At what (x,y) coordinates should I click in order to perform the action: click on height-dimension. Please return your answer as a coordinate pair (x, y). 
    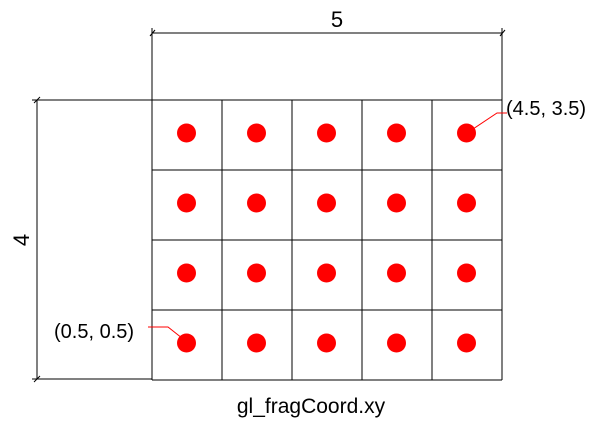
    Looking at the image, I should click on (92, 239).